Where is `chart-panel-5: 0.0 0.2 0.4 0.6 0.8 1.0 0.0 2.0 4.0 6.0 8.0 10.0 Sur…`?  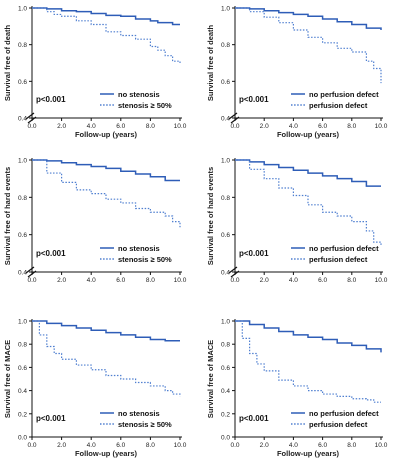 chart-panel-5: 0.0 0.2 0.4 0.6 0.8 1.0 0.0 2.0 4.0 6.0 8.0 10.0 Sur… is located at coordinates (95, 389).